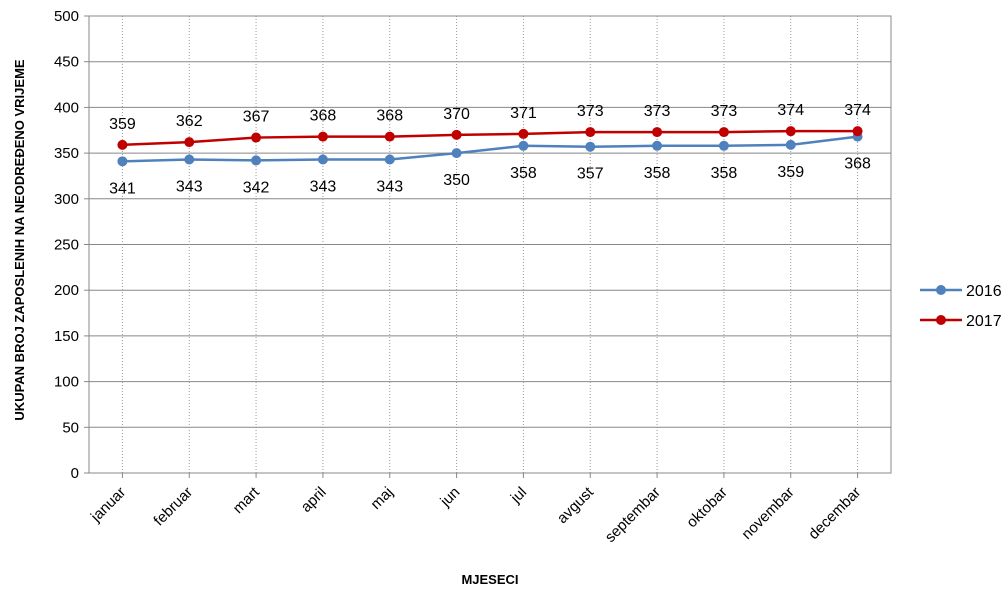 The width and height of the screenshot is (1008, 595). I want to click on series-line-2016, so click(490, 149).